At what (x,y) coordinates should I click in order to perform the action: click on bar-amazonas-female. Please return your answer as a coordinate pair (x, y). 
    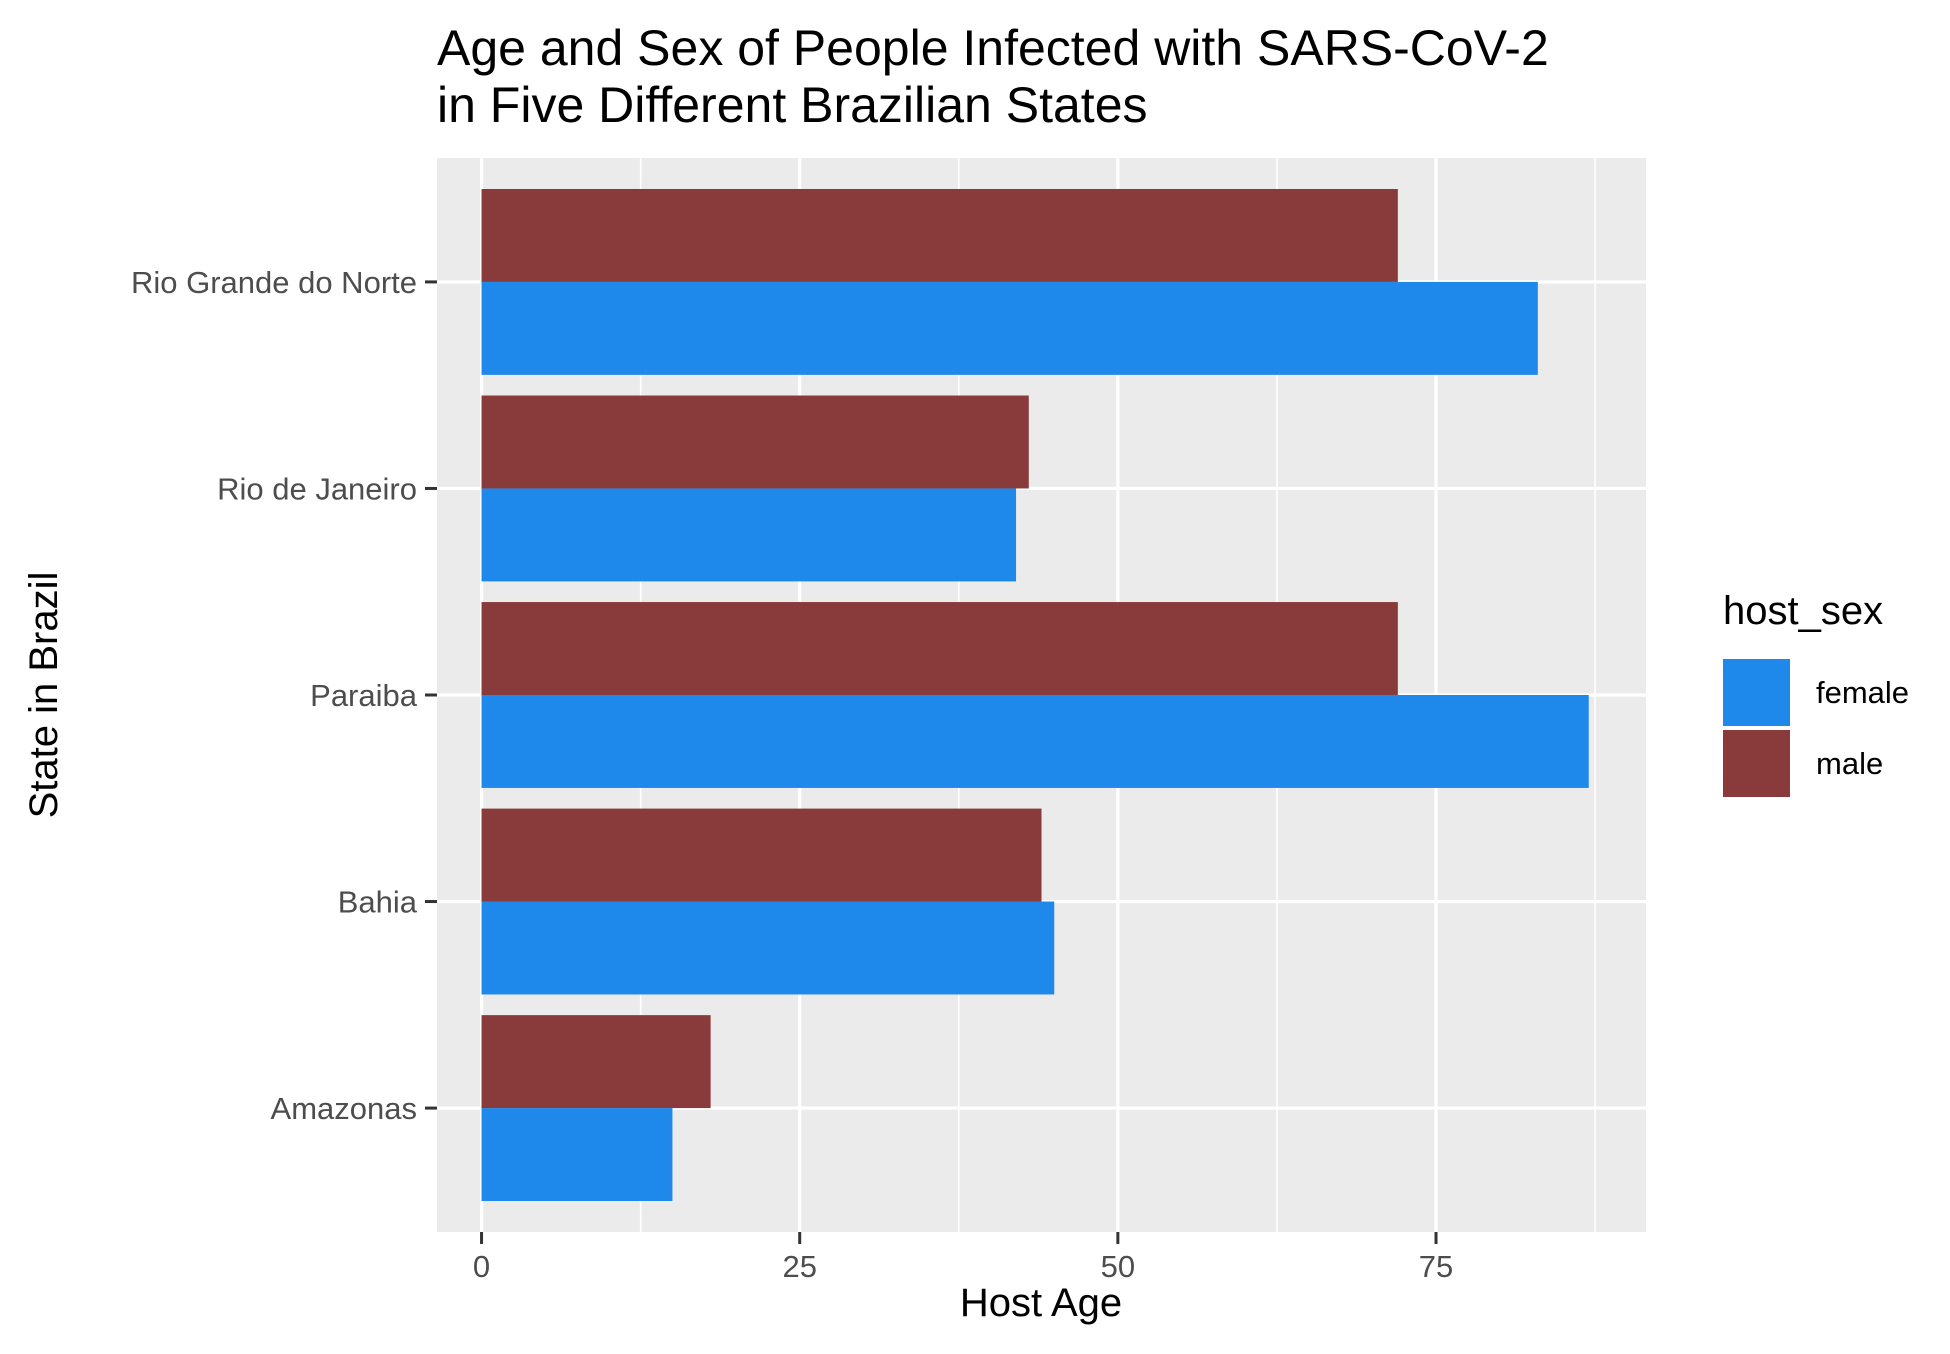
    Looking at the image, I should click on (577, 1155).